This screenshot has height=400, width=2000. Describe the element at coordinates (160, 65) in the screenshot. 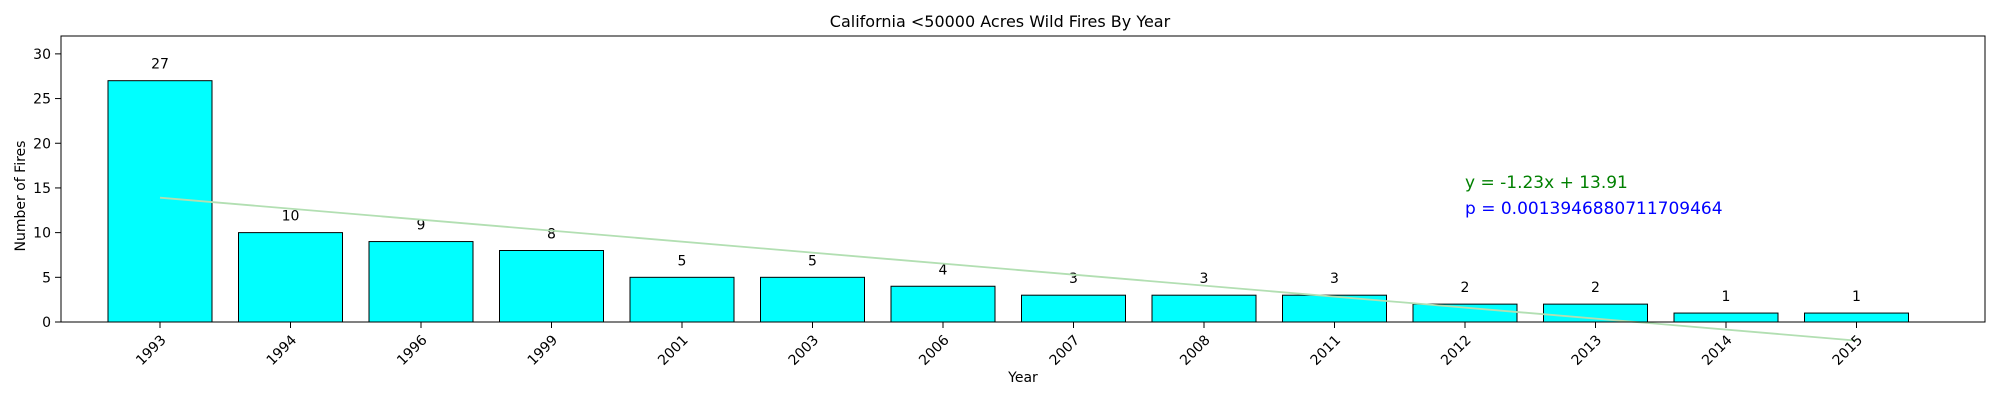

I see `bar-value-label: 27` at that location.